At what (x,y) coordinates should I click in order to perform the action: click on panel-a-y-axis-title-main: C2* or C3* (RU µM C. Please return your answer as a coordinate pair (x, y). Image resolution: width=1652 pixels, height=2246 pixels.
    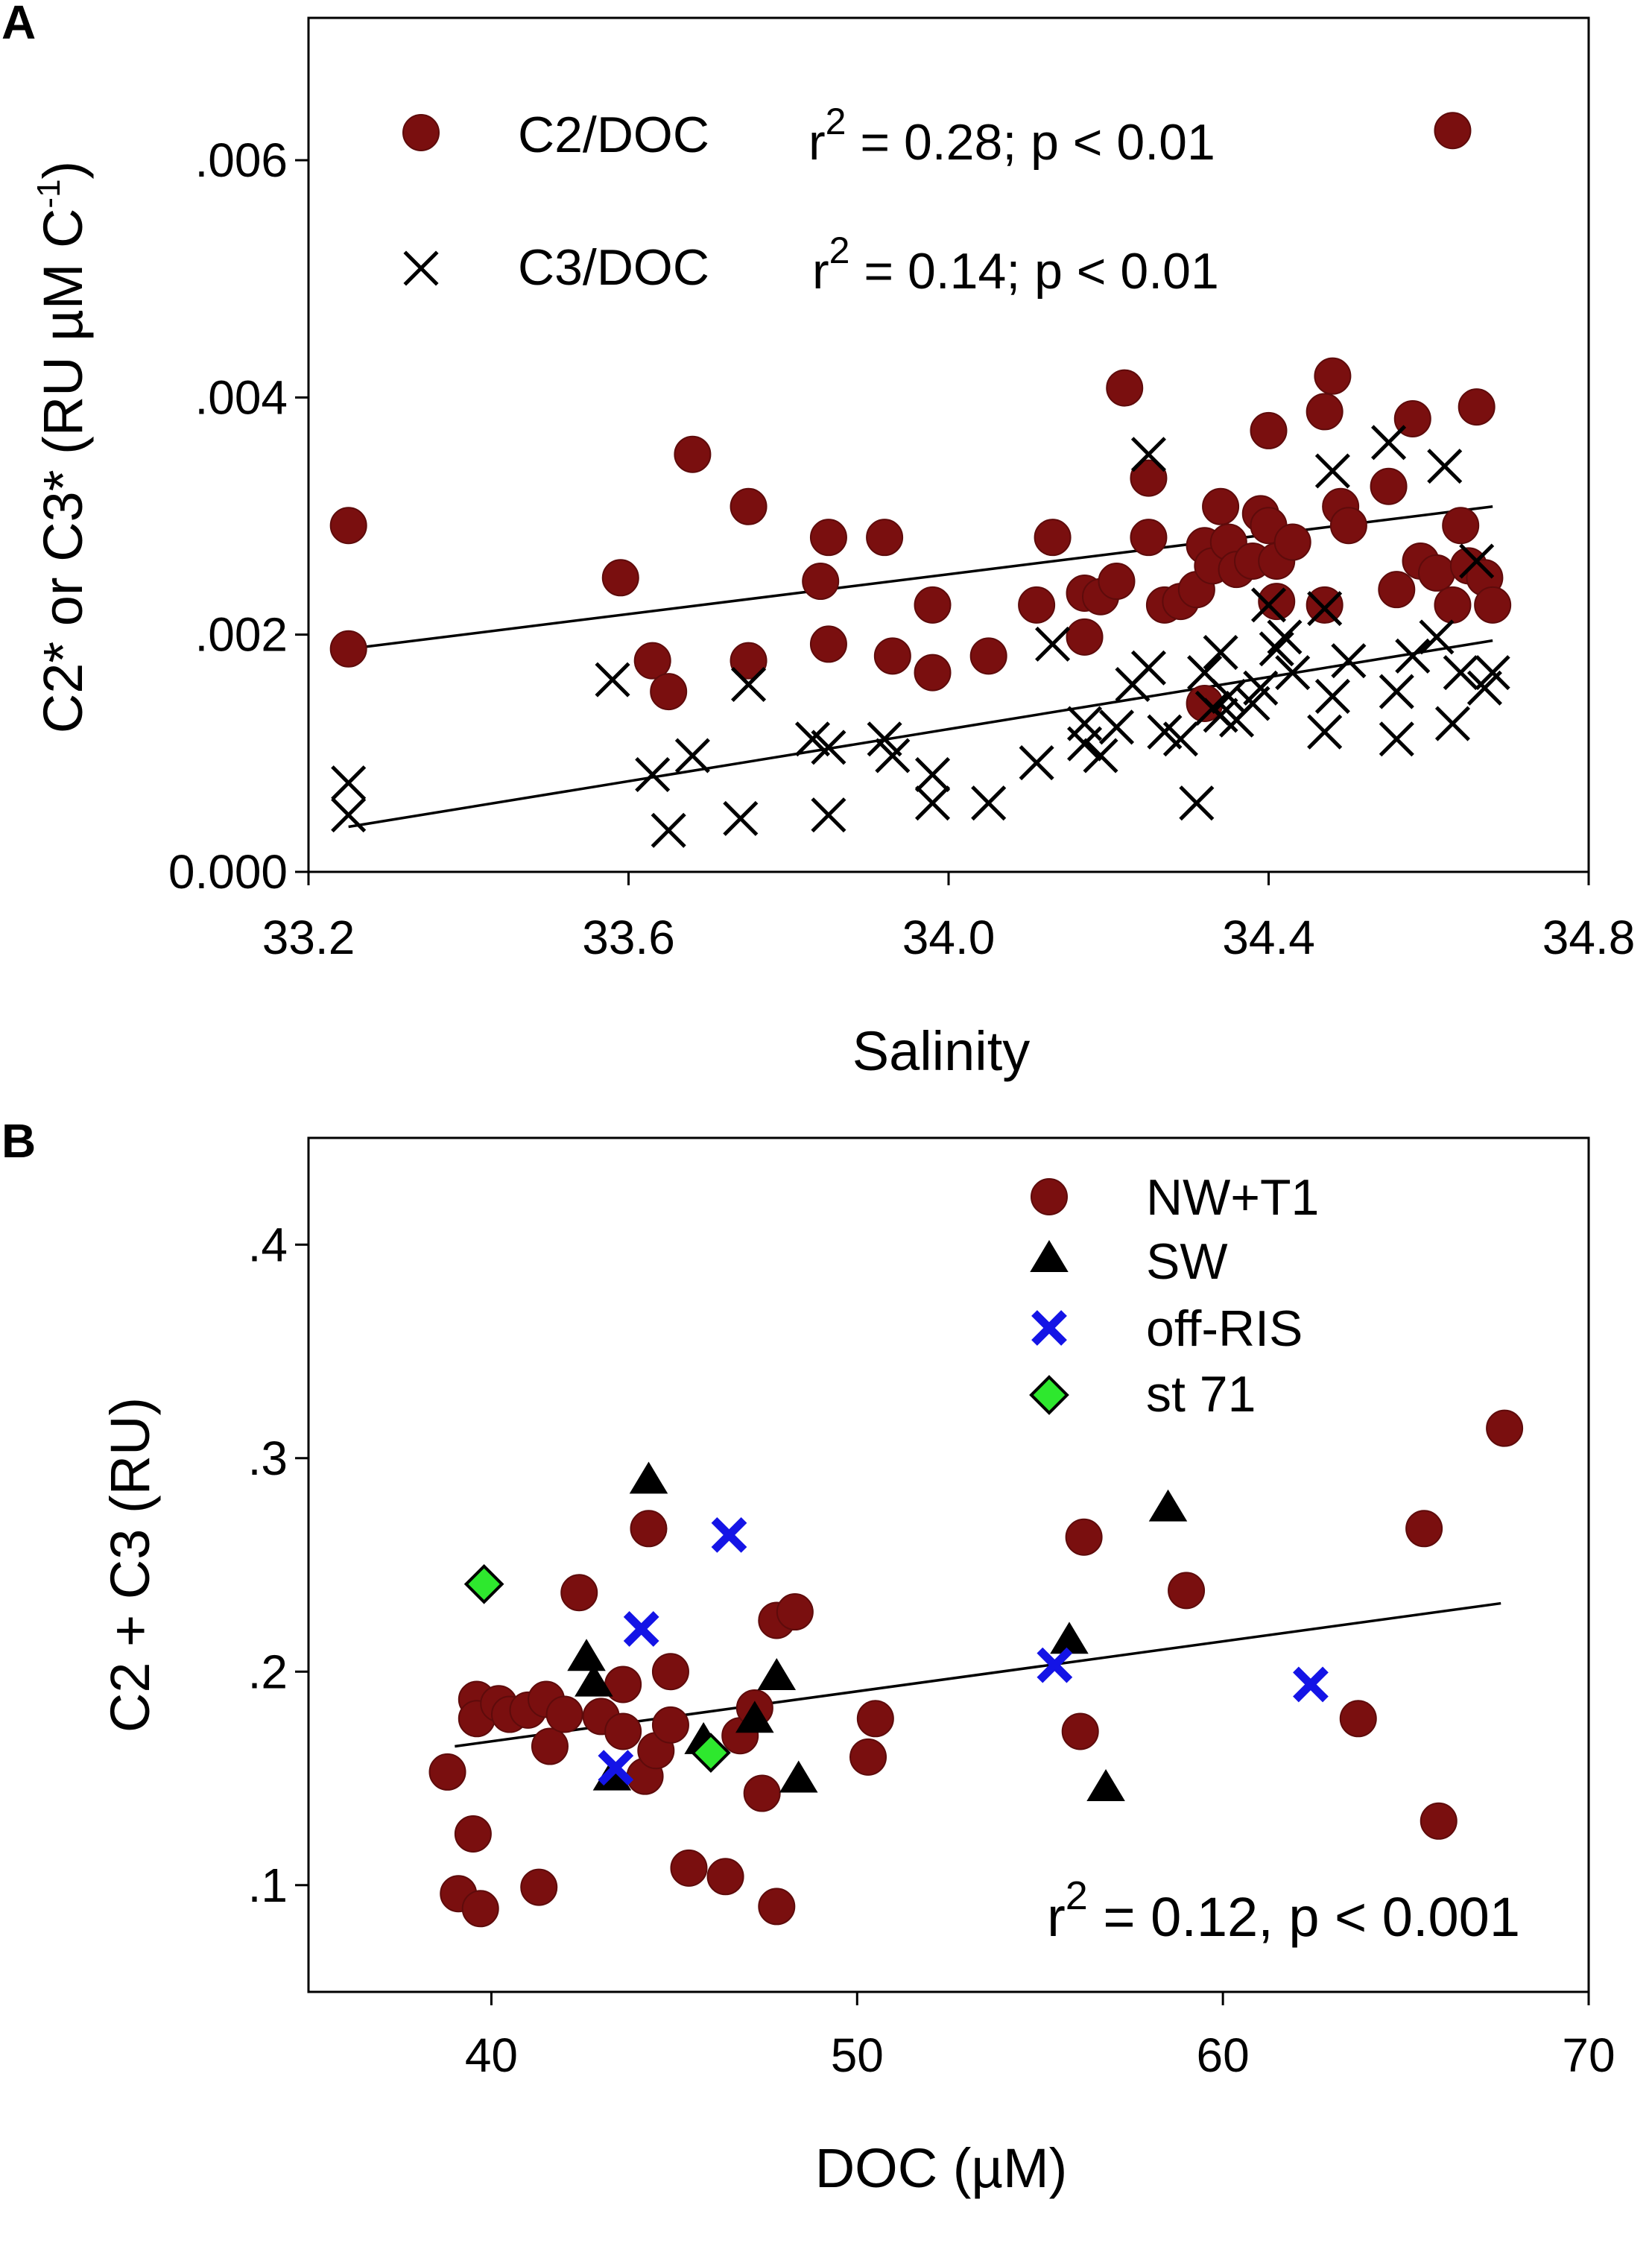
    Looking at the image, I should click on (63, 471).